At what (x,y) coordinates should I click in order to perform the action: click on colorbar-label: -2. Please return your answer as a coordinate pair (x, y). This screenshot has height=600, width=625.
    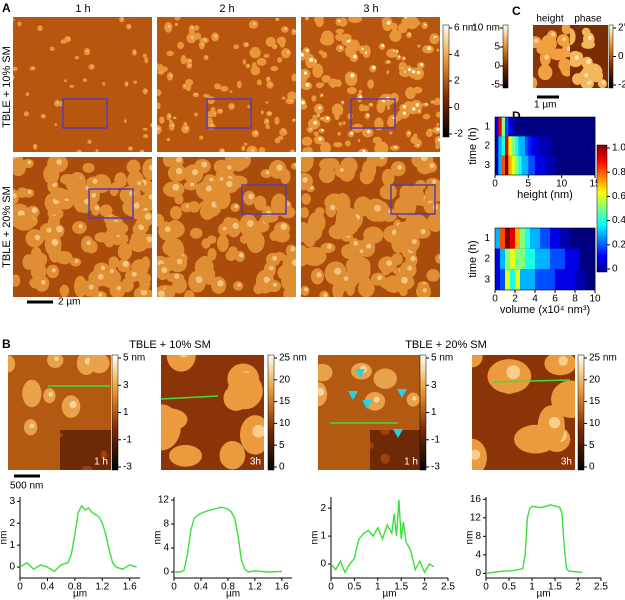
    Looking at the image, I should click on (621, 85).